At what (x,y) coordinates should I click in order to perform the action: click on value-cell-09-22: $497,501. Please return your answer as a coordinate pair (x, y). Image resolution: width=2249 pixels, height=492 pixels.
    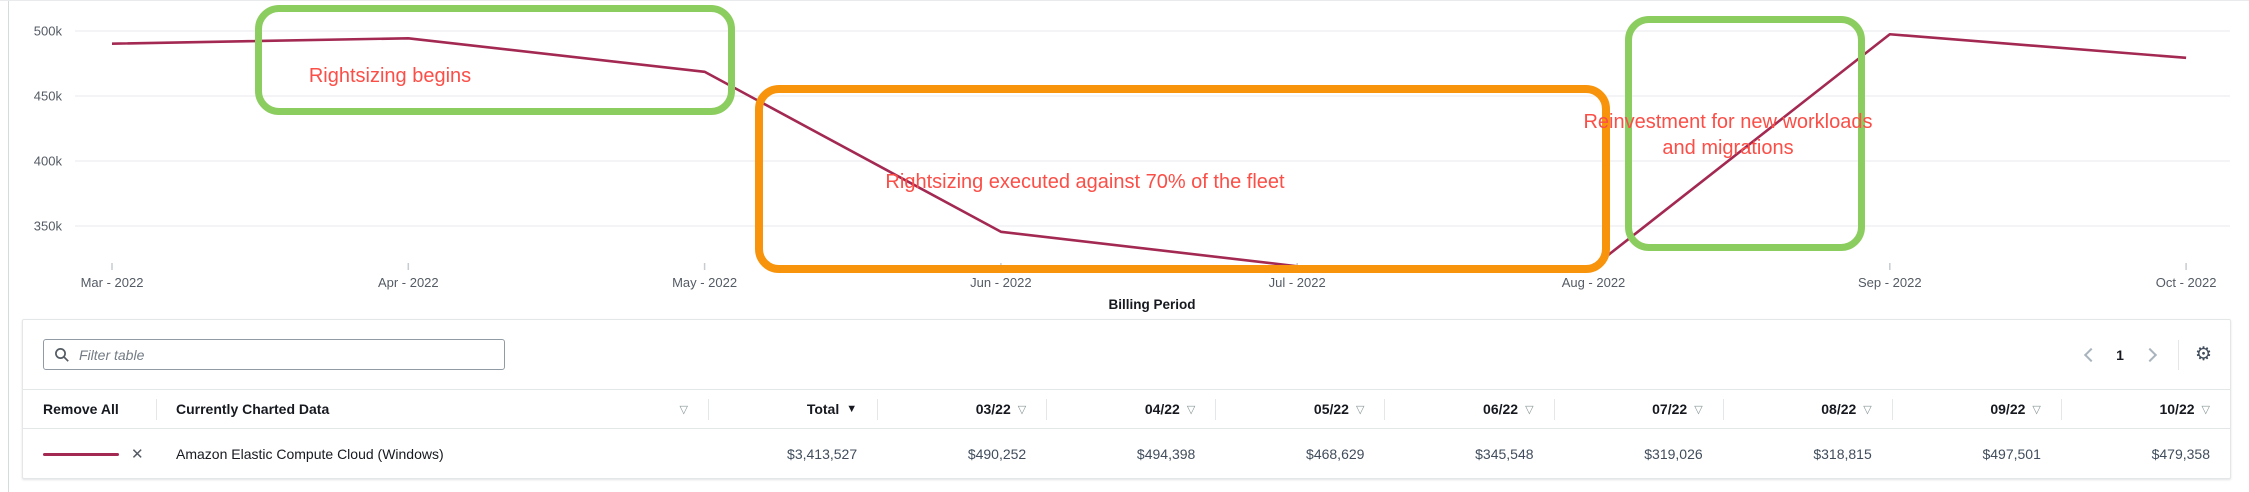
    Looking at the image, I should click on (2011, 454).